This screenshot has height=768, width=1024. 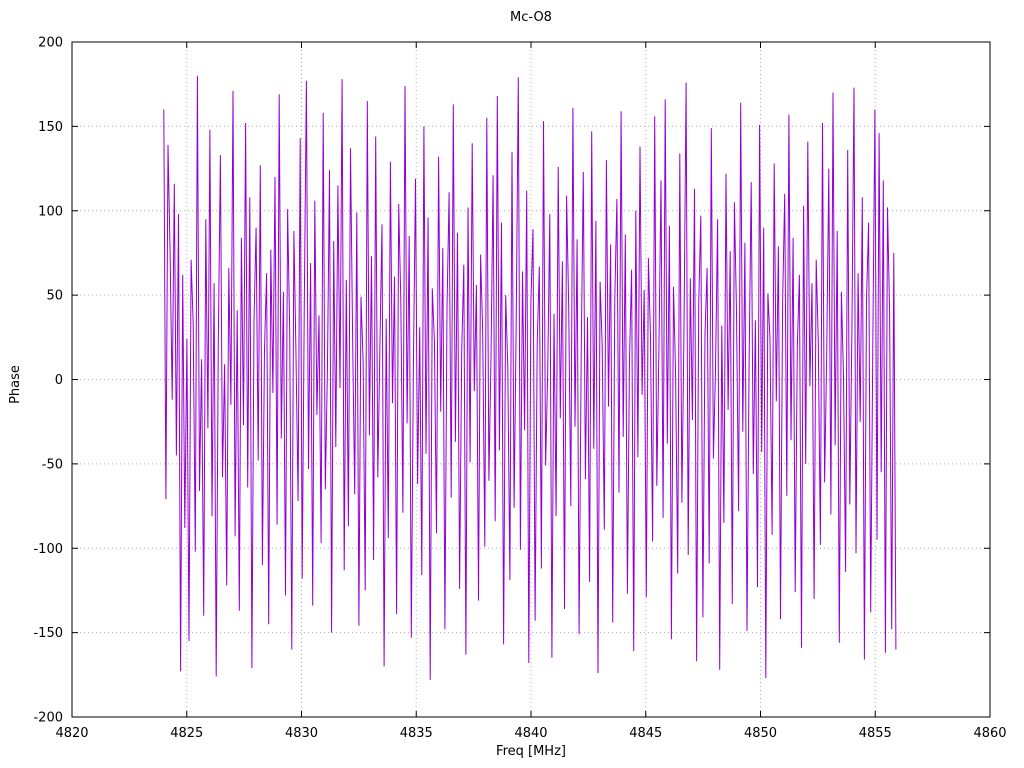 I want to click on x-tick-label: 4825, so click(x=186, y=733).